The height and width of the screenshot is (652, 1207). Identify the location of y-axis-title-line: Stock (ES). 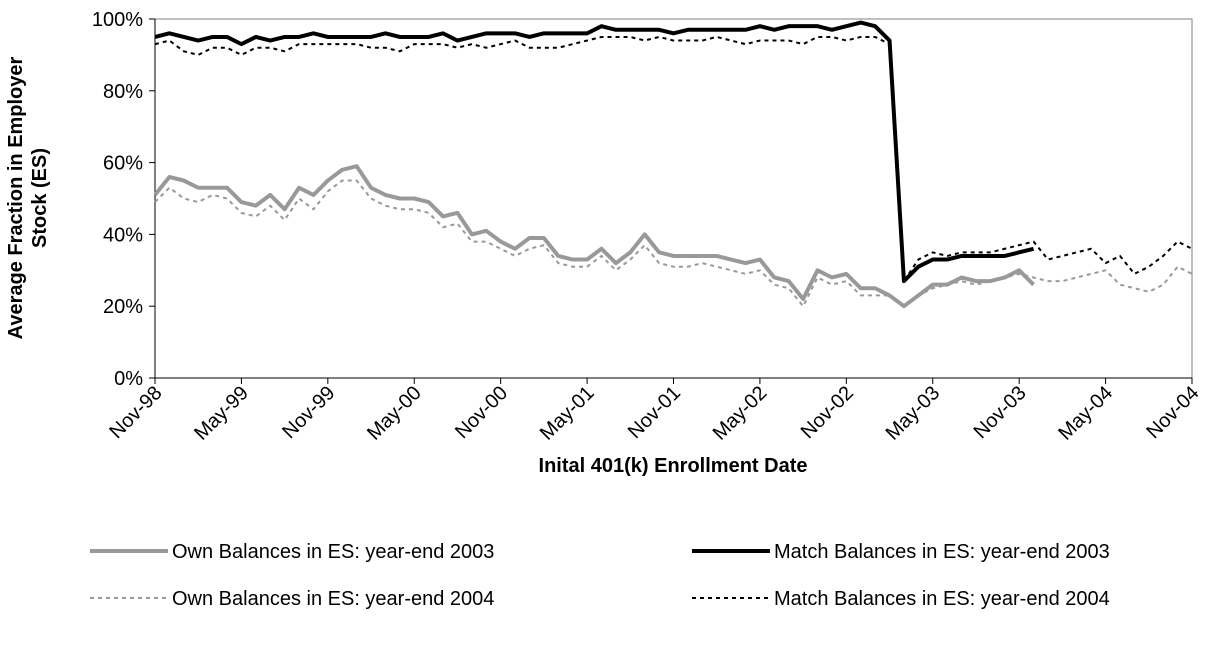
(40, 198).